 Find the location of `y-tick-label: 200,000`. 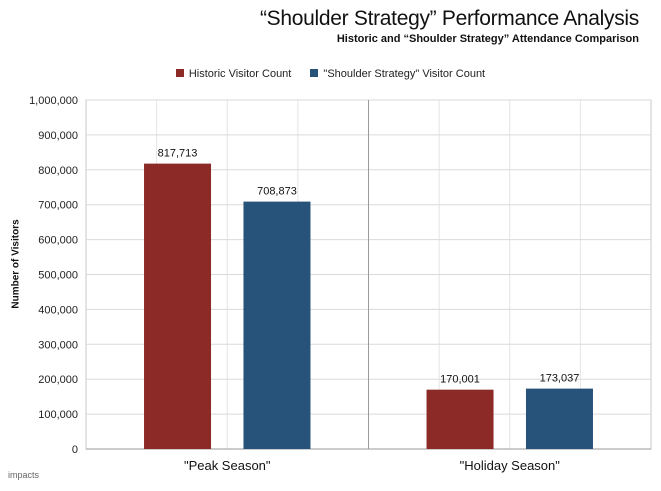

y-tick-label: 200,000 is located at coordinates (58, 380).